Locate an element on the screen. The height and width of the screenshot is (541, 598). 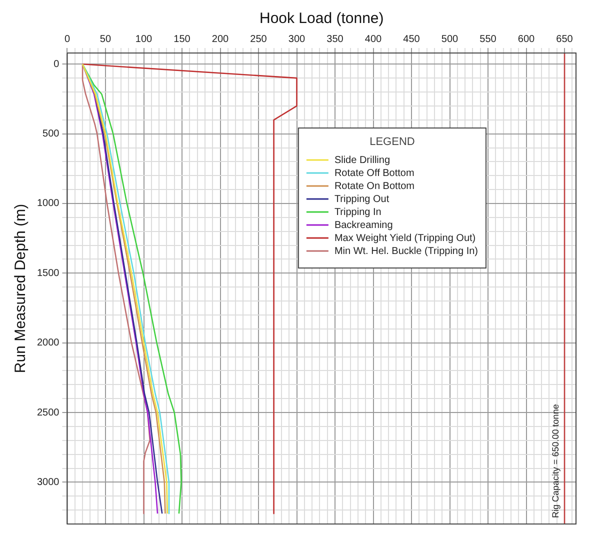
x-tick-label: 500 is located at coordinates (450, 39).